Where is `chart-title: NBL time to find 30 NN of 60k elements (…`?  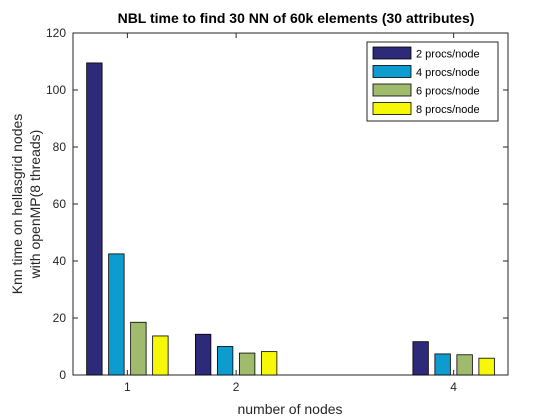
chart-title: NBL time to find 30 NN of 60k elements (… is located at coordinates (296, 18).